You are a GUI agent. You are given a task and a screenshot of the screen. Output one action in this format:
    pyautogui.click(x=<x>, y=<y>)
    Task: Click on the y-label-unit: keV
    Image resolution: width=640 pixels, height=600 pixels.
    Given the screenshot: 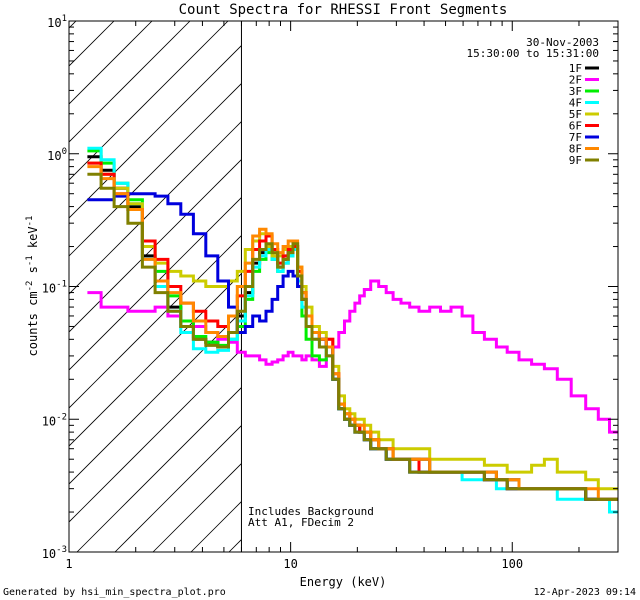 What is the action you would take?
    pyautogui.click(x=33, y=240)
    